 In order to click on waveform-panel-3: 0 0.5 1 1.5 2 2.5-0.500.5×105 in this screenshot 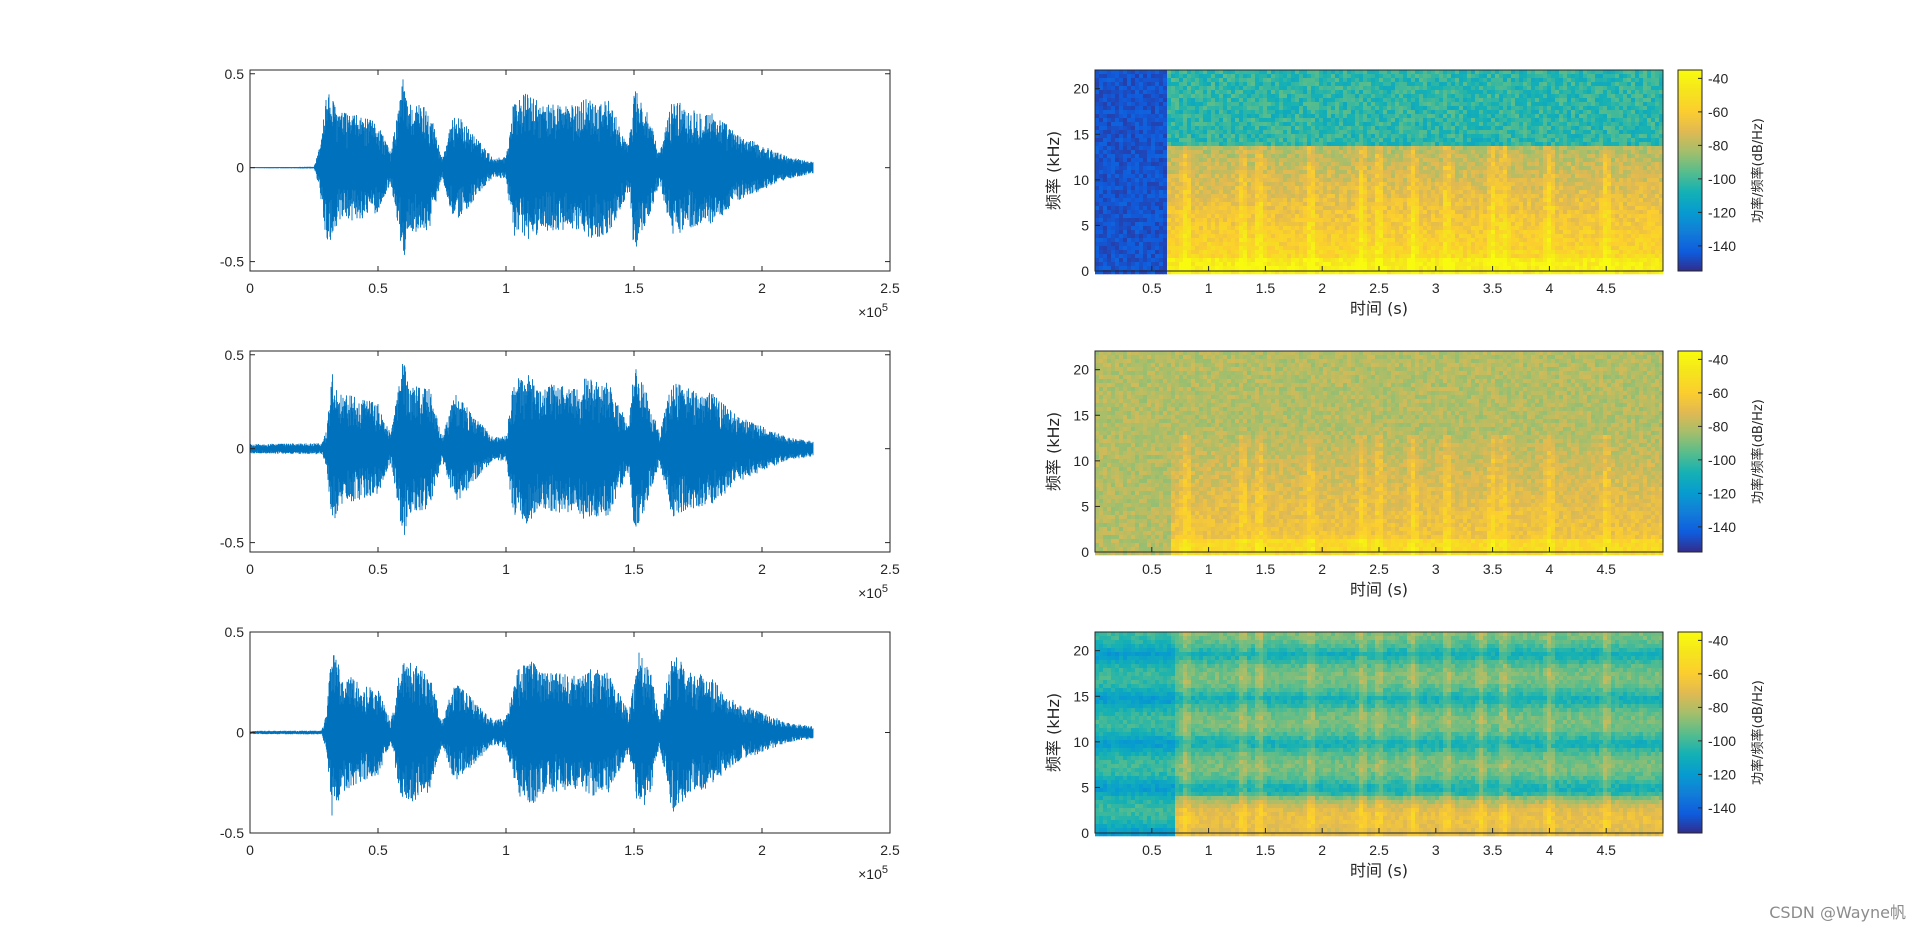, I will do `click(560, 753)`.